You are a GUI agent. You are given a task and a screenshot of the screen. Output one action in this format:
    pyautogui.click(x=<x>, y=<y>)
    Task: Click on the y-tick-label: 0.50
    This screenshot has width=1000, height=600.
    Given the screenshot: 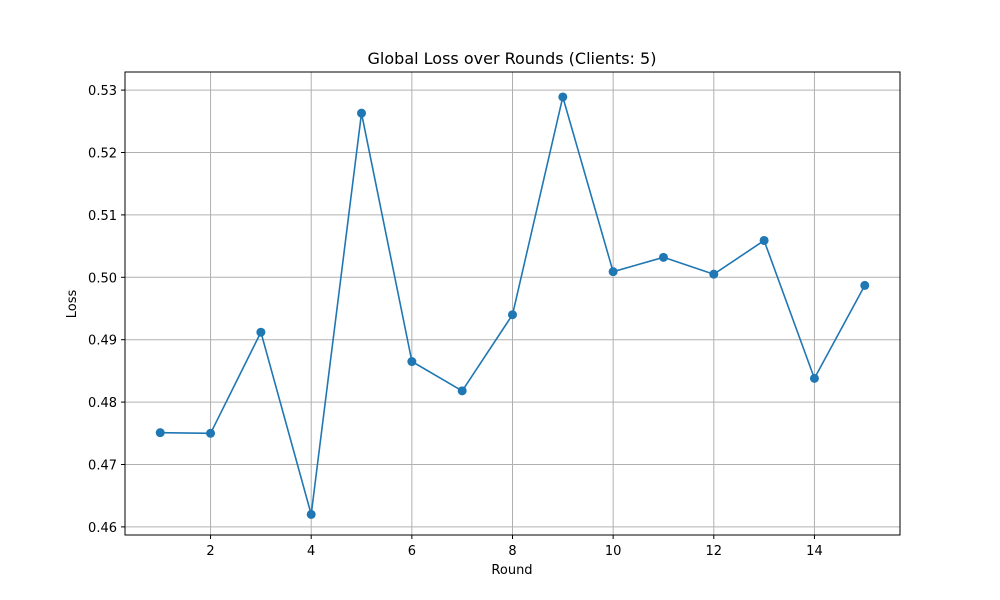 What is the action you would take?
    pyautogui.click(x=102, y=278)
    